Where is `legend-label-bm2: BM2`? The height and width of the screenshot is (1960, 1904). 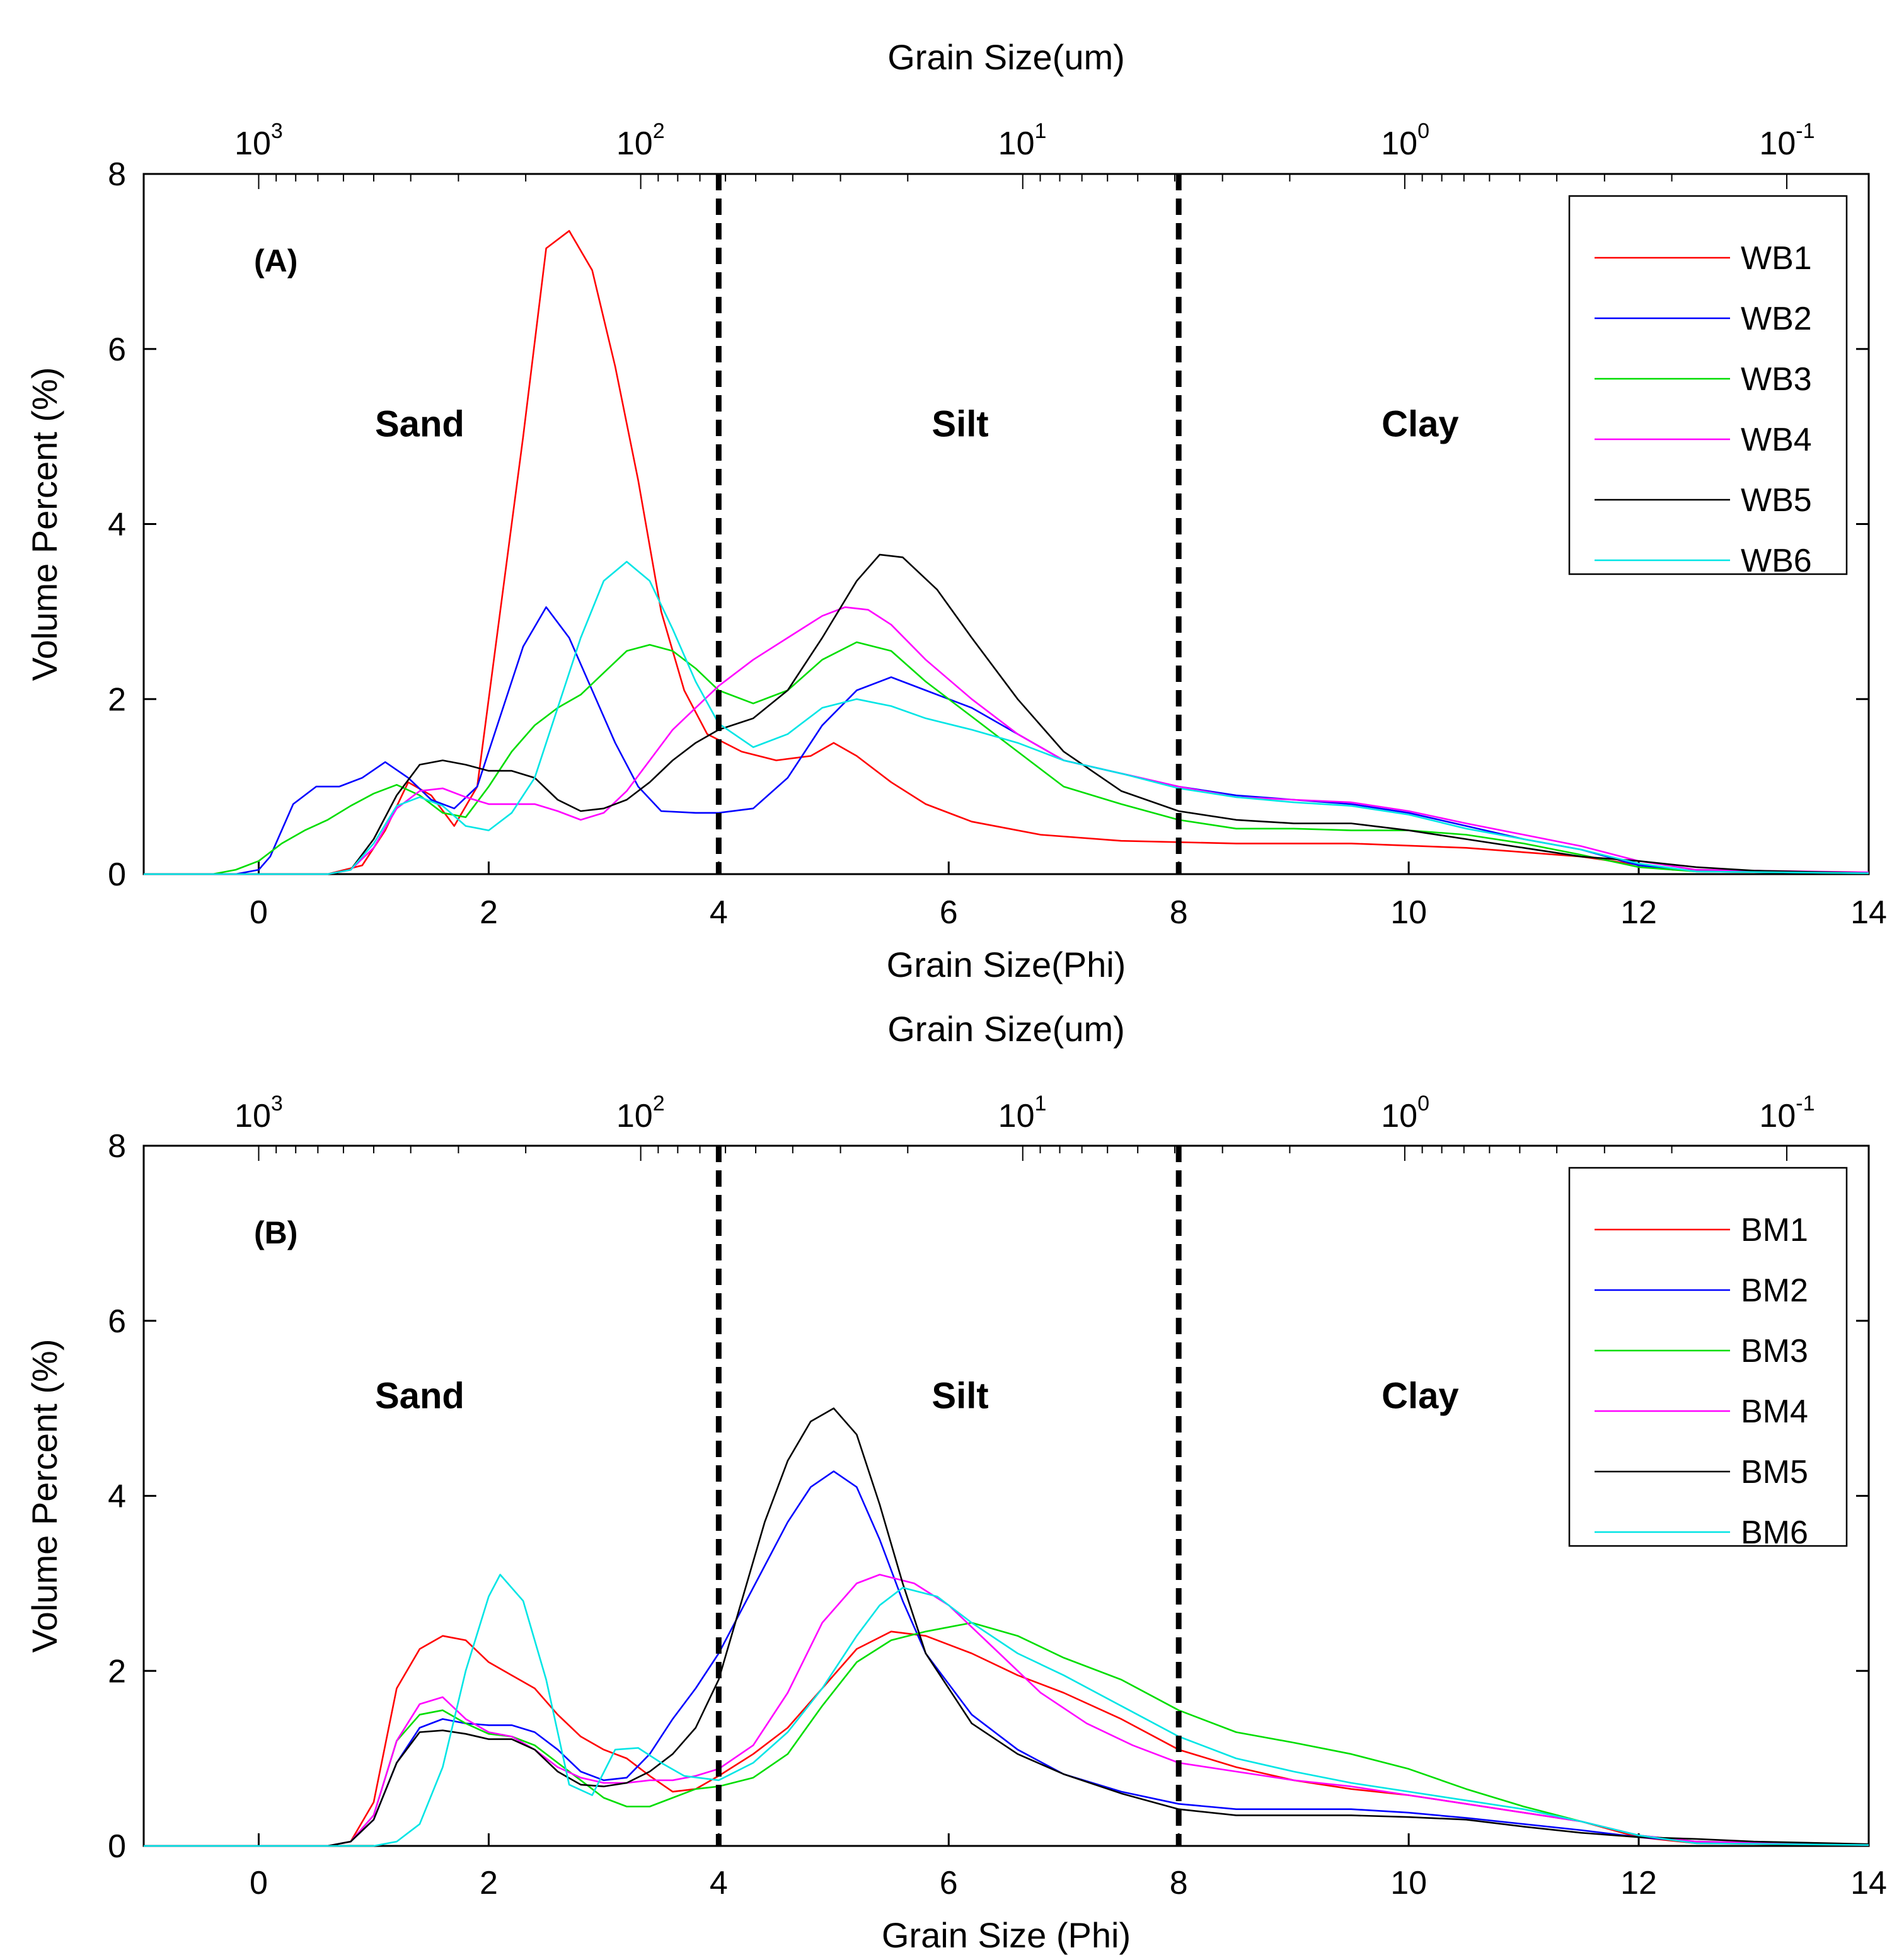 legend-label-bm2: BM2 is located at coordinates (1774, 1291).